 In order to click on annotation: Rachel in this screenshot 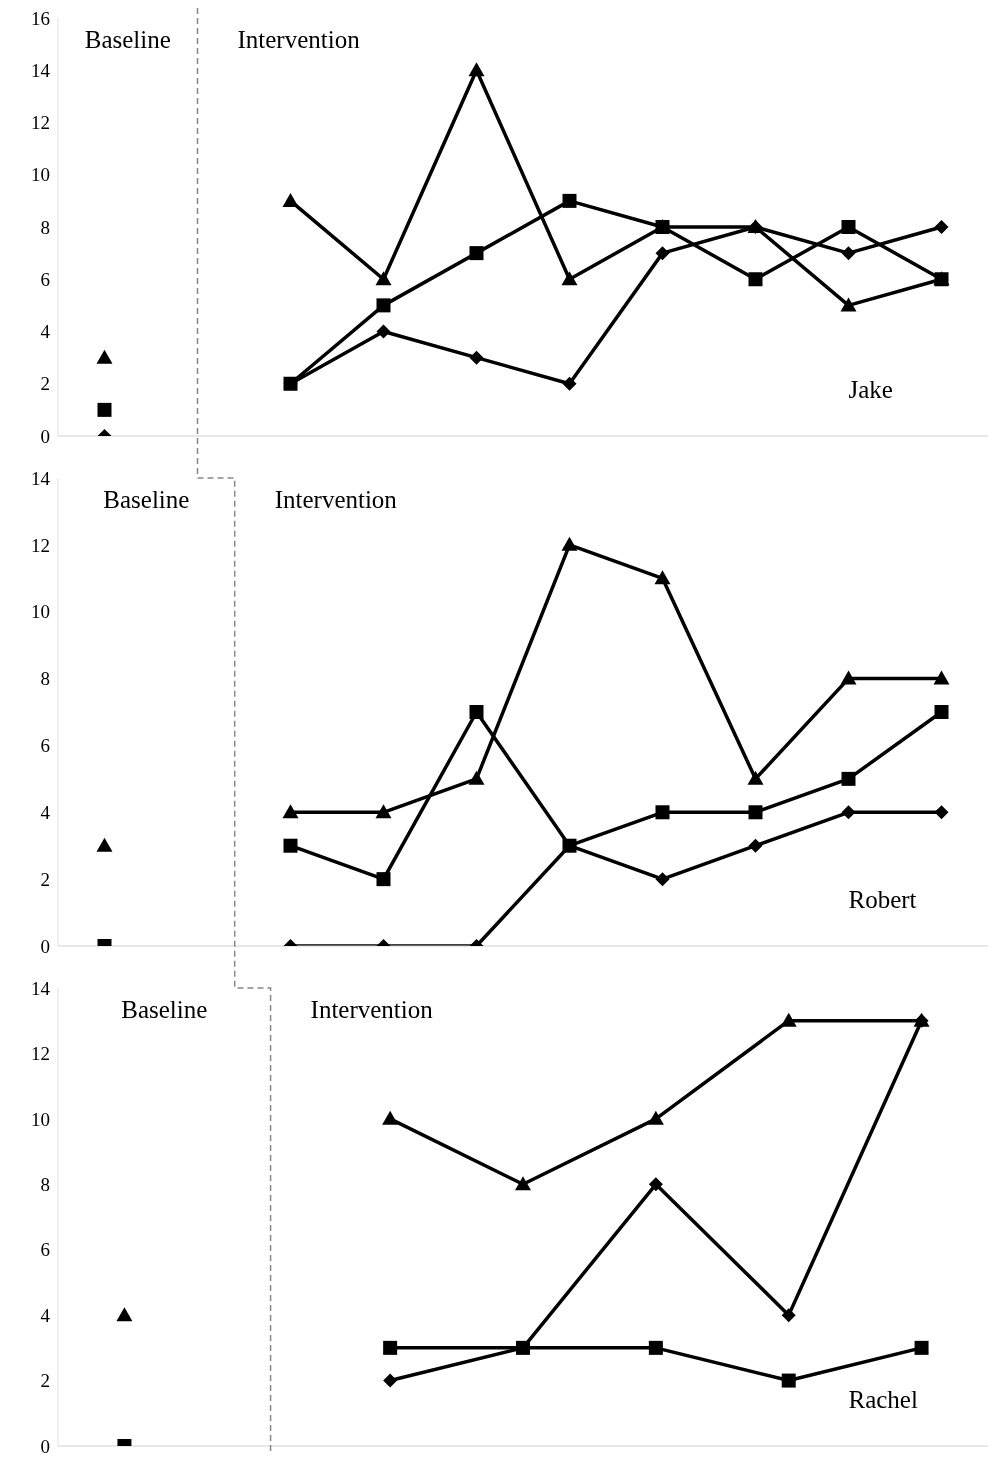, I will do `click(883, 1400)`.